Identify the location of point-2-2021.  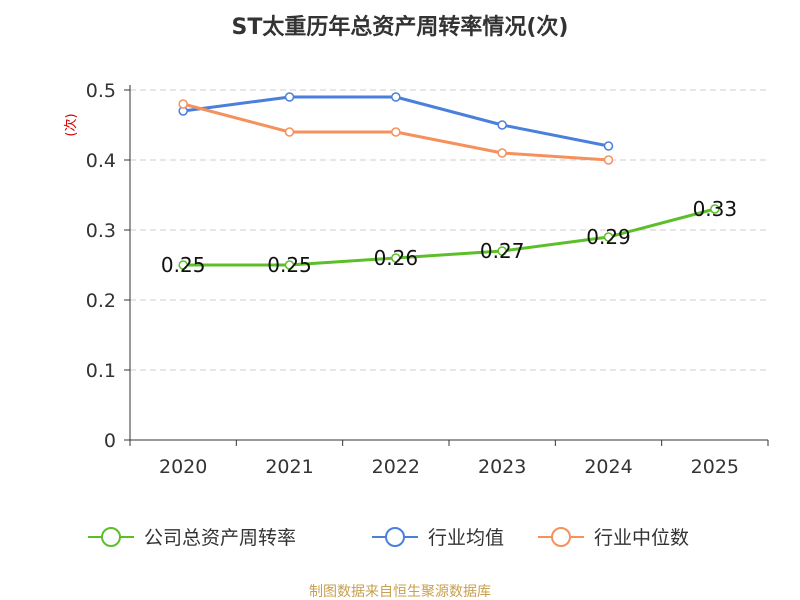
(289, 132).